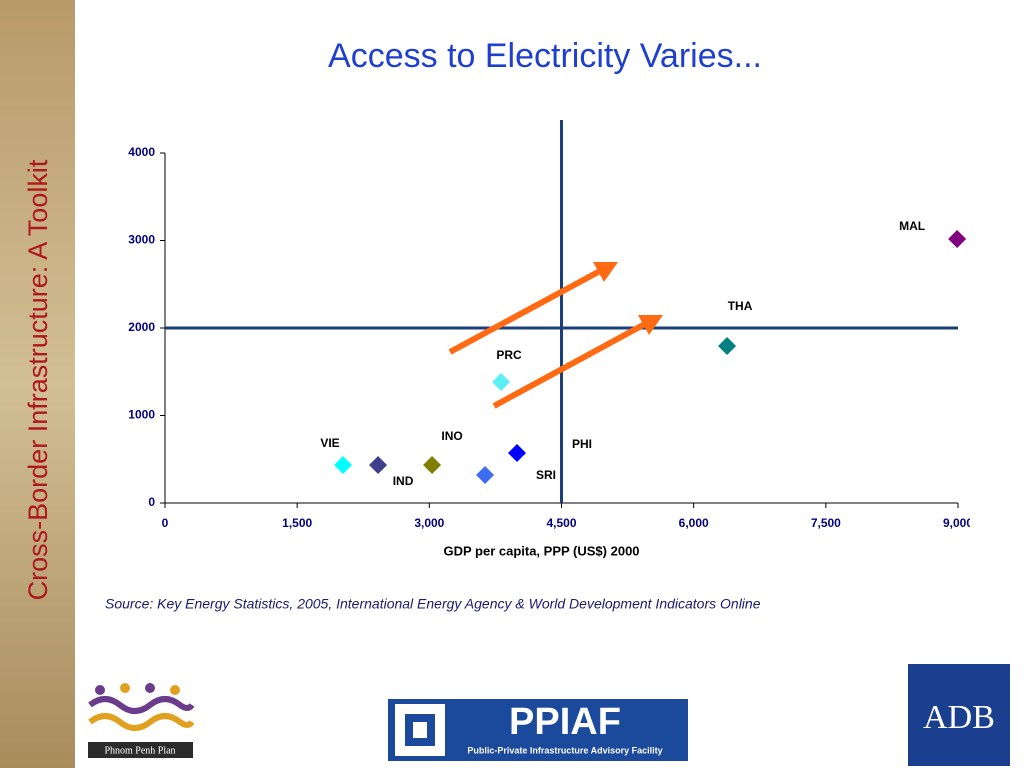 The width and height of the screenshot is (1024, 768). I want to click on logo-right: ADB, so click(959, 715).